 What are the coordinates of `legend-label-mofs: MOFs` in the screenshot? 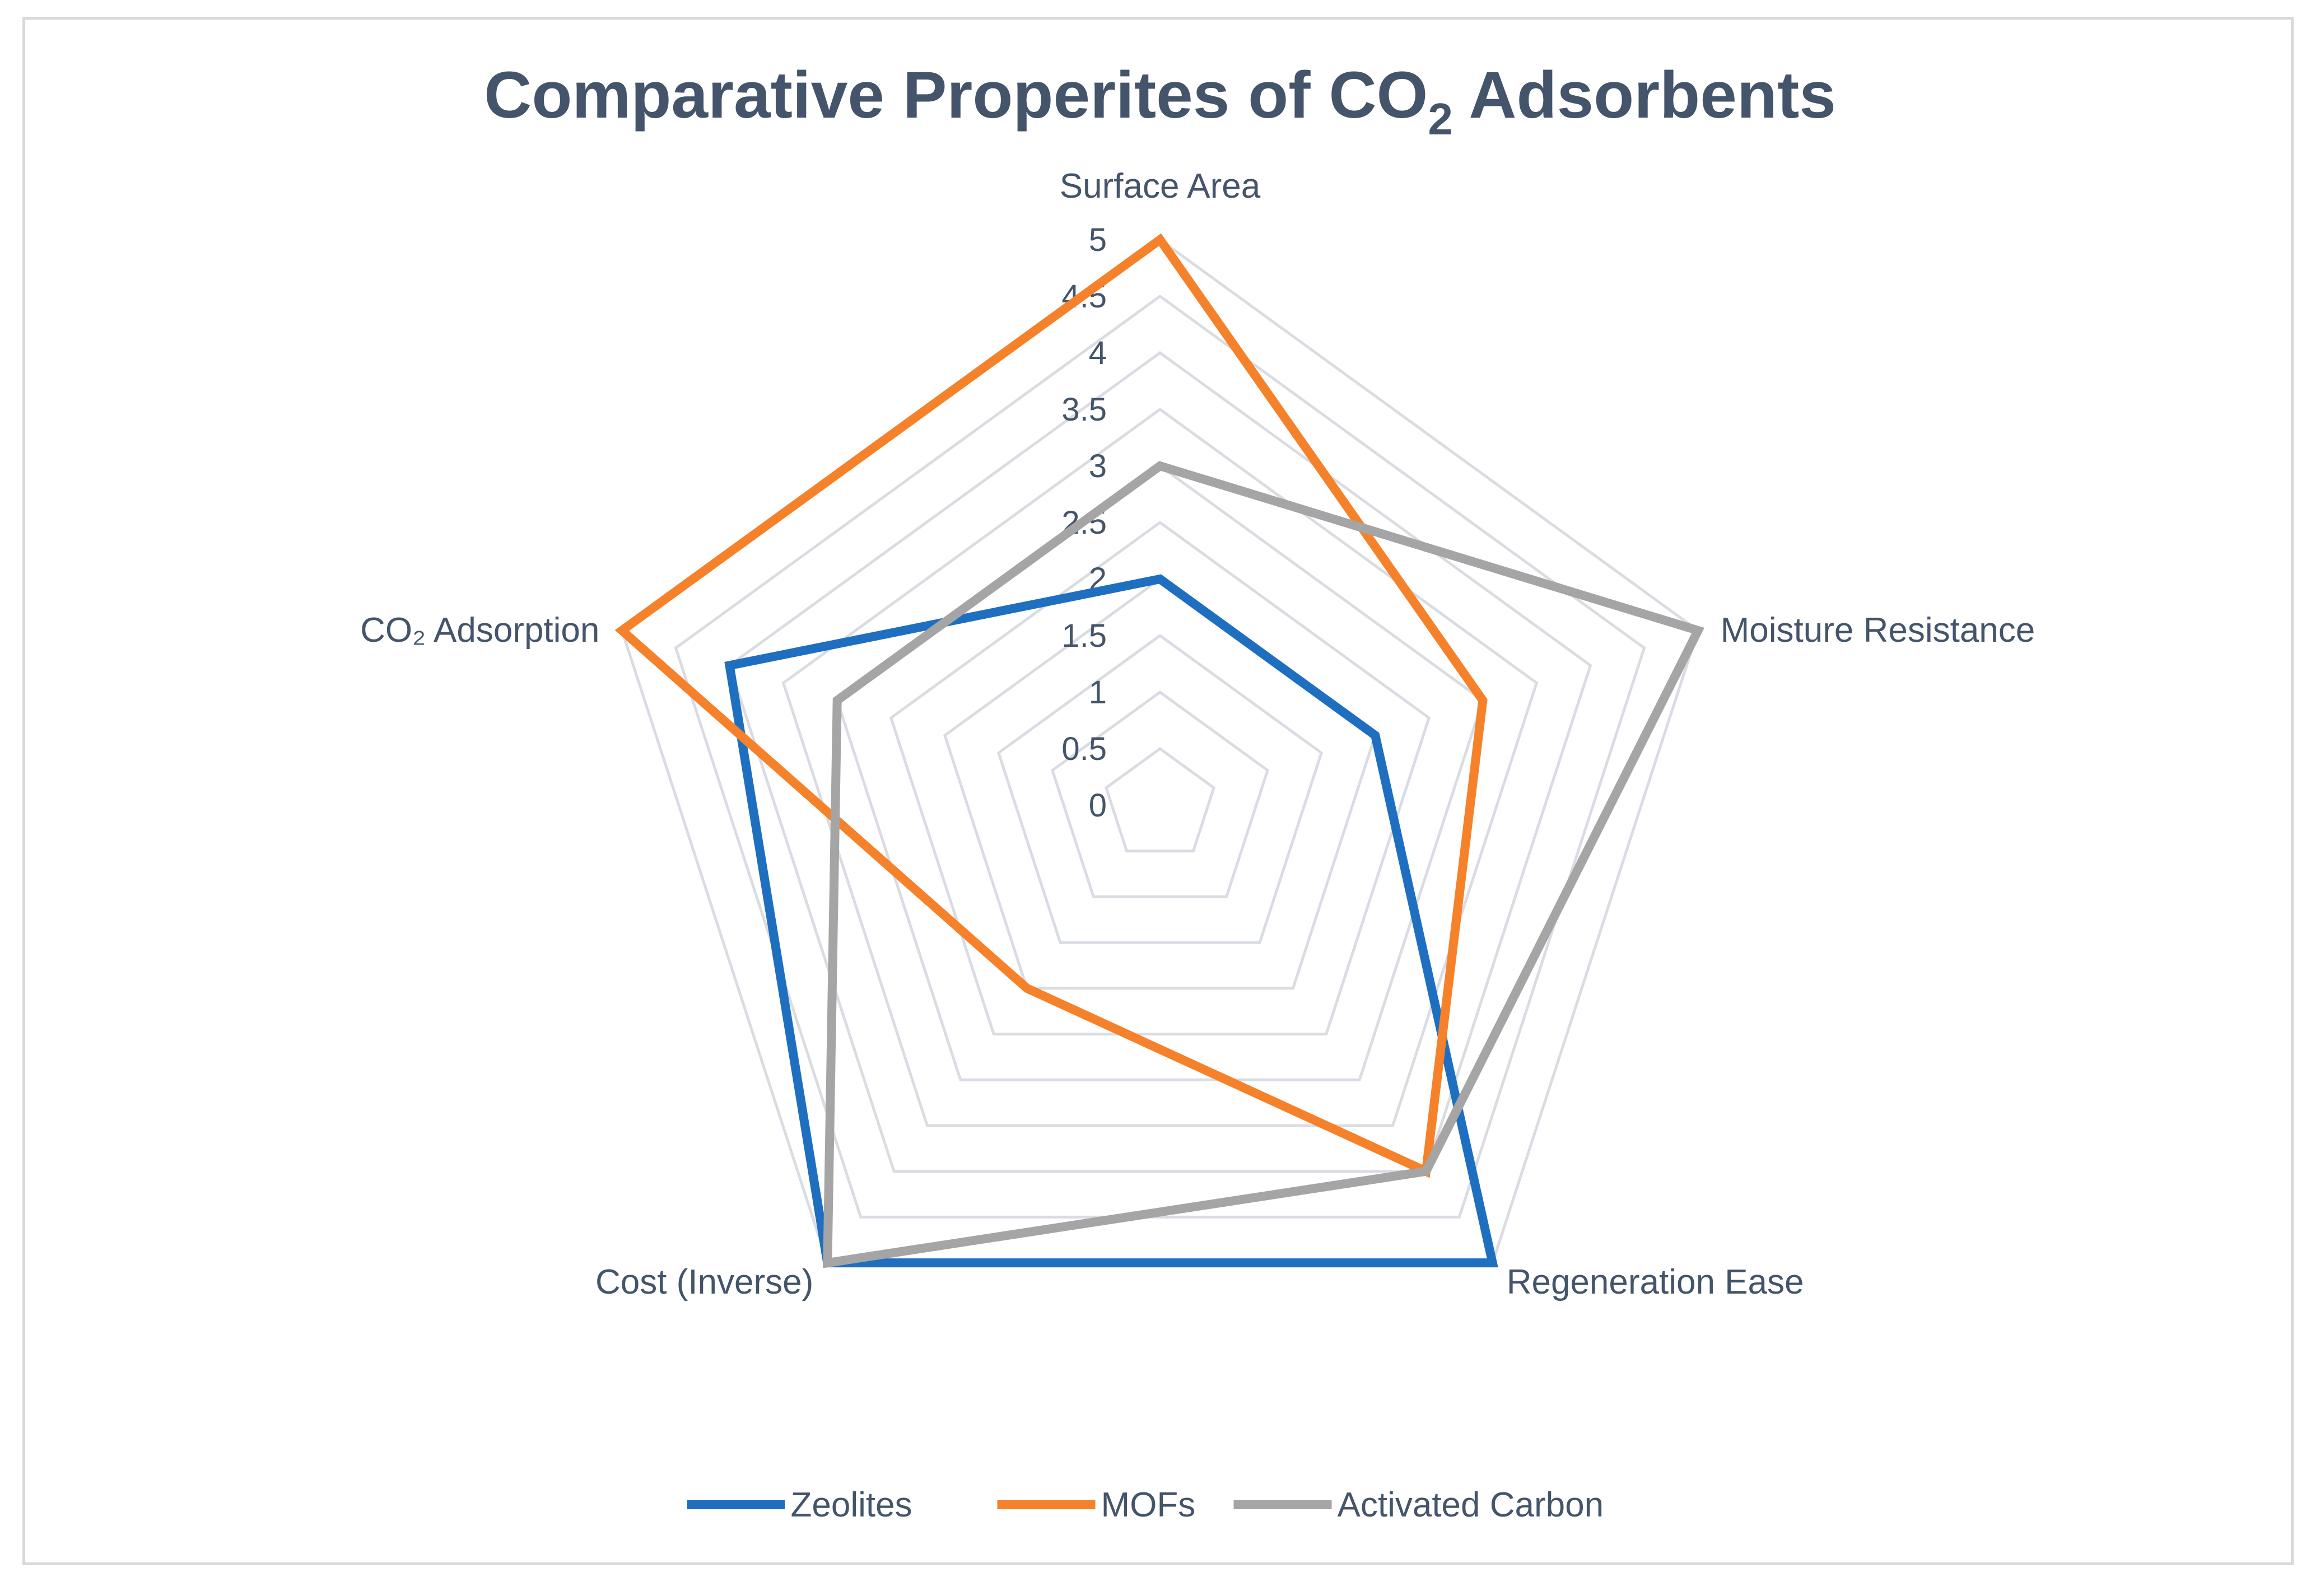 It's located at (1148, 1505).